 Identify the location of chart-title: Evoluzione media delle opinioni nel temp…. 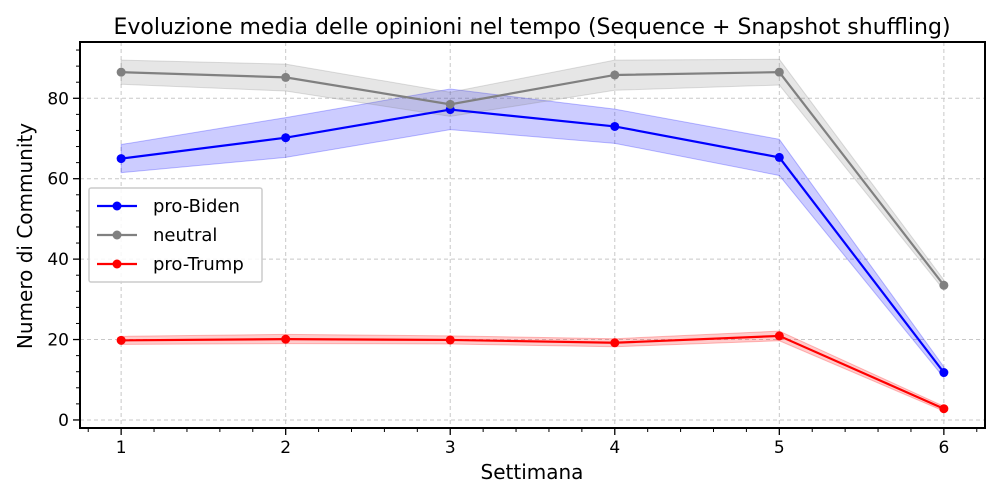
(531, 27).